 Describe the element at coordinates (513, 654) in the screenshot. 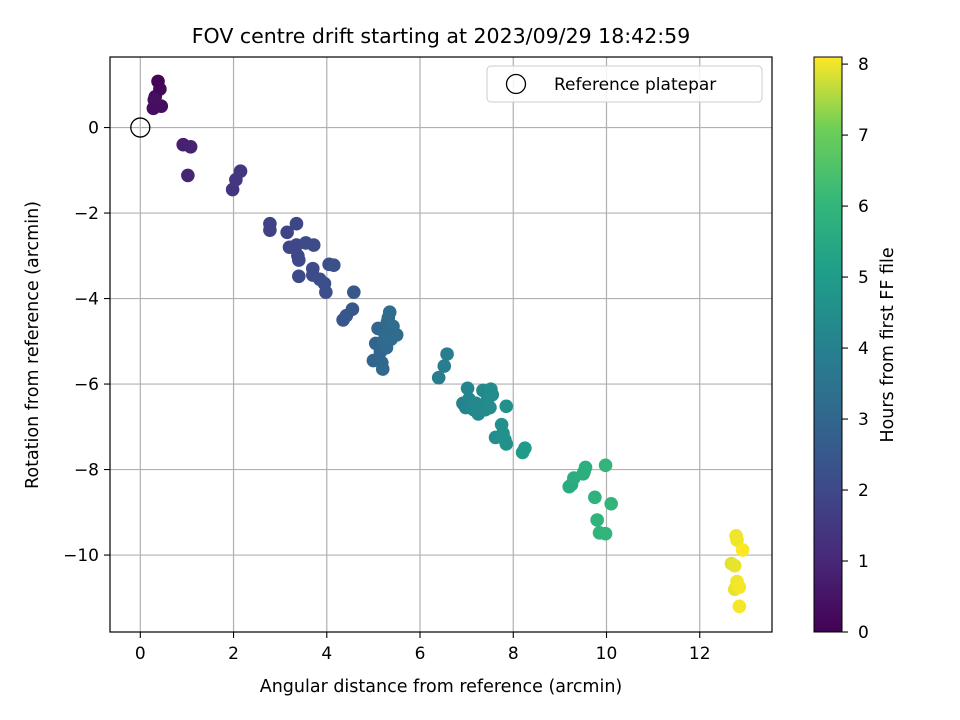

I see `x-tick-label: 8` at that location.